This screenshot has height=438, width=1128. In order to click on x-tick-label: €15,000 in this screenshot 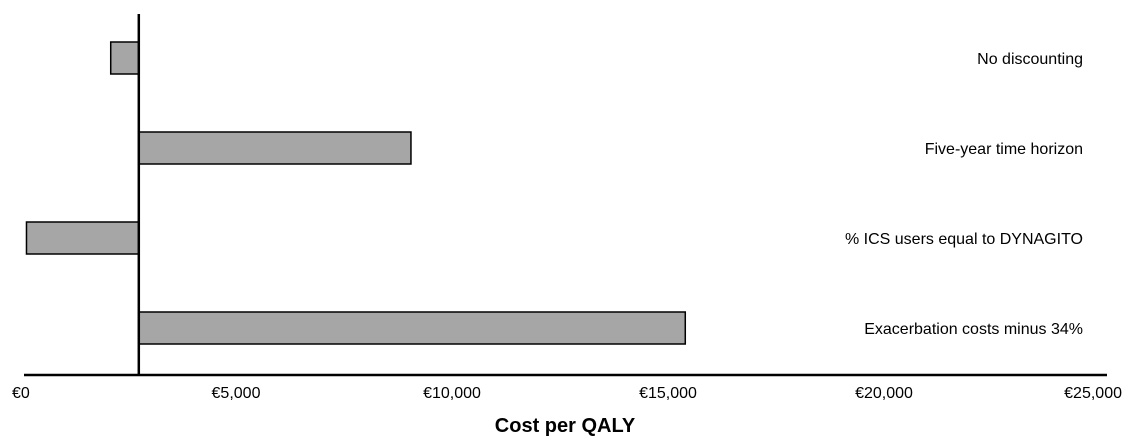, I will do `click(668, 393)`.